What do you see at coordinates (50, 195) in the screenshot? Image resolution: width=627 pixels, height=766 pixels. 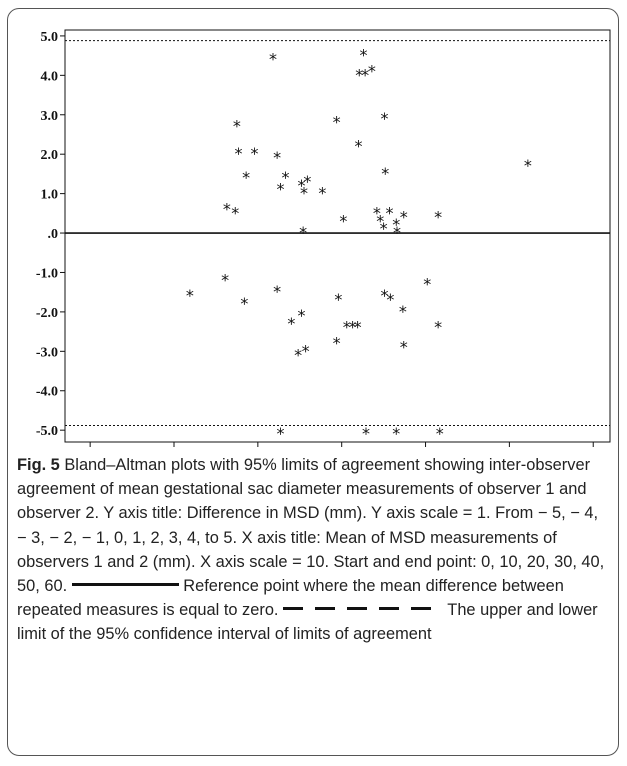 I see `y-tick-label: 1.0` at bounding box center [50, 195].